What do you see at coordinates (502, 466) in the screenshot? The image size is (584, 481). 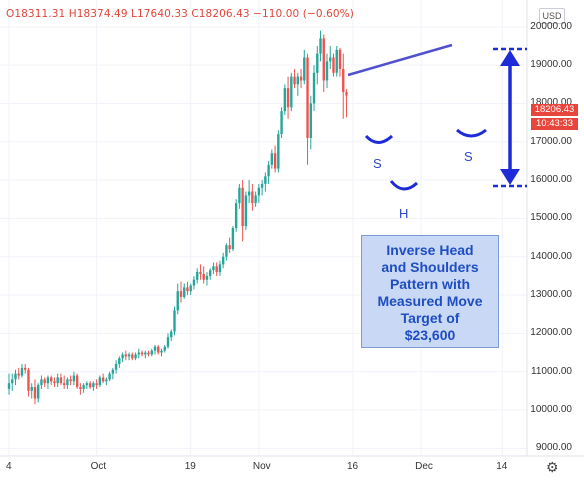 I see `x-tick-label: 14` at bounding box center [502, 466].